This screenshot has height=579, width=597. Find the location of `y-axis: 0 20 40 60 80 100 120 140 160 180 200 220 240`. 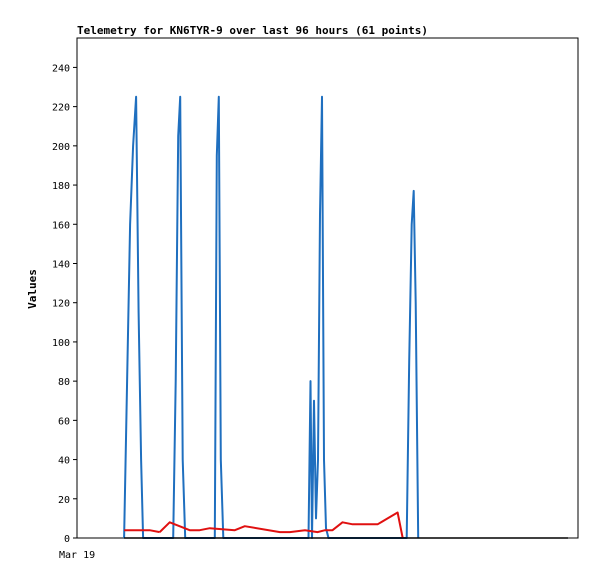

y-axis: 0 20 40 60 80 100 120 140 160 180 200 220 240 is located at coordinates (64, 304).